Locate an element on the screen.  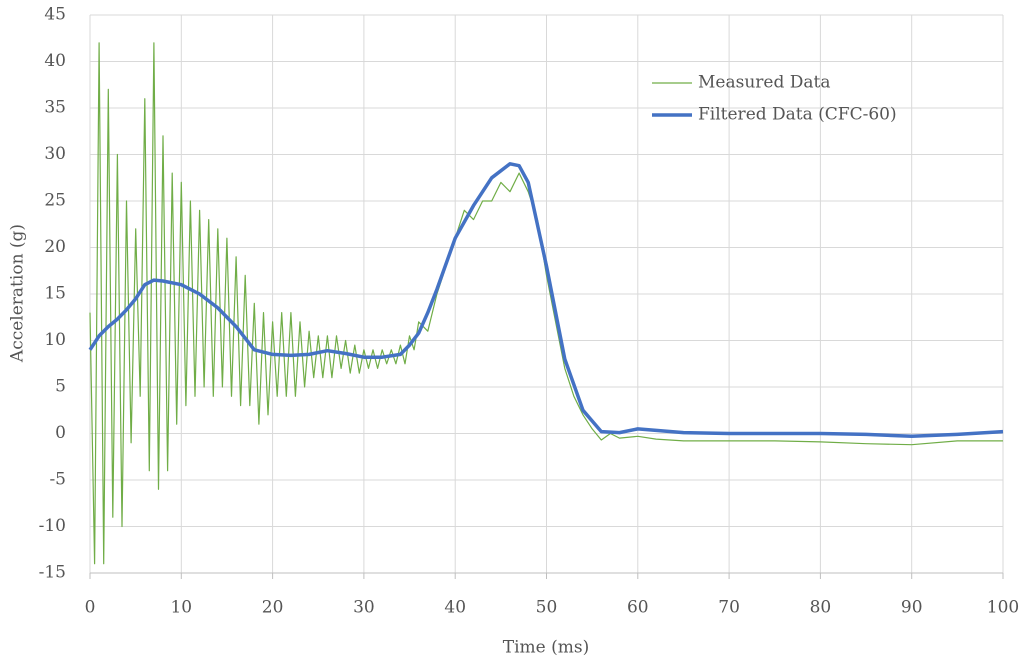
y-axis-label: Acceleration (g) is located at coordinates (18, 293).